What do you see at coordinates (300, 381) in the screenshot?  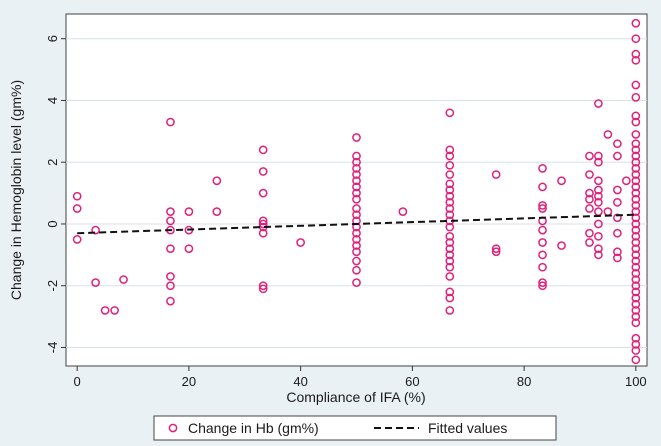 I see `x-tick-label: 40` at bounding box center [300, 381].